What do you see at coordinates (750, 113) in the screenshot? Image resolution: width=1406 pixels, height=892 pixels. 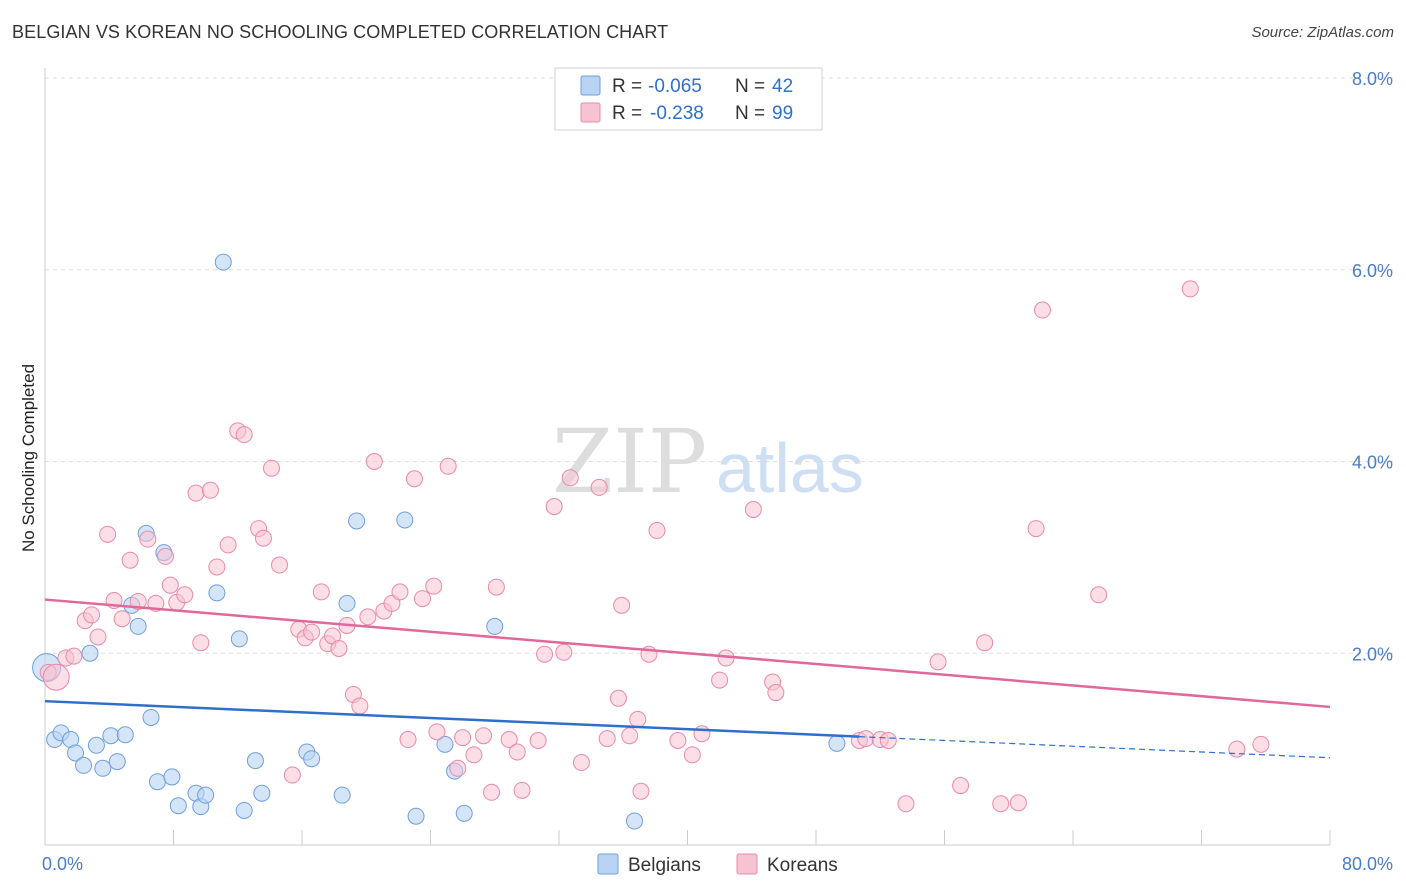 I see `koreans-n-label: N =` at bounding box center [750, 113].